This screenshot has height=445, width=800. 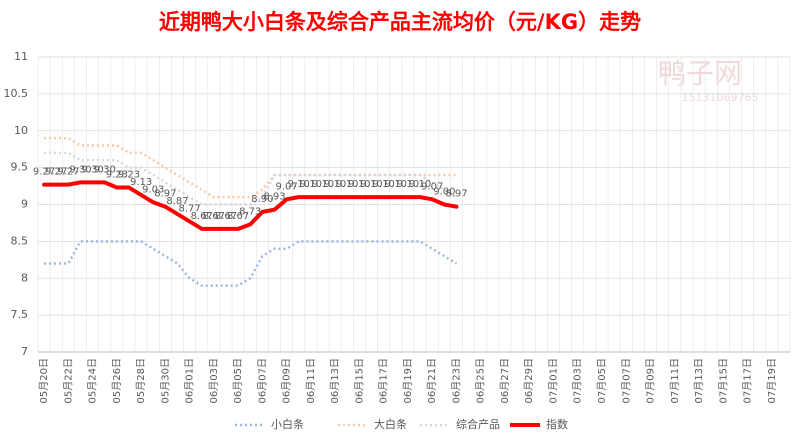 I want to click on x-tick-label: 06月25日, so click(x=481, y=380).